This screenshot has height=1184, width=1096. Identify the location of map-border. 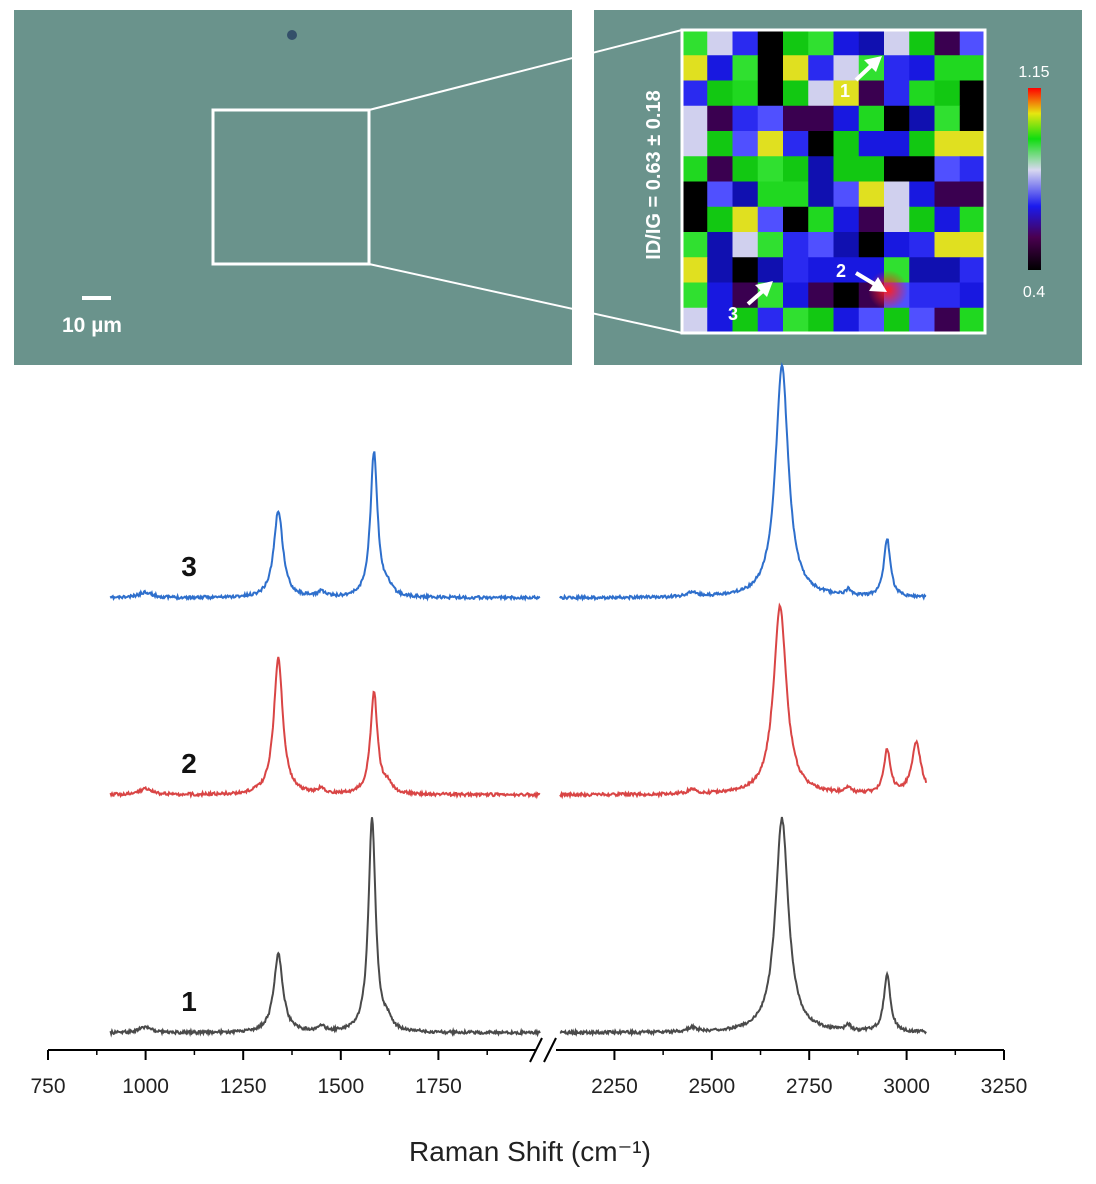
(833, 181).